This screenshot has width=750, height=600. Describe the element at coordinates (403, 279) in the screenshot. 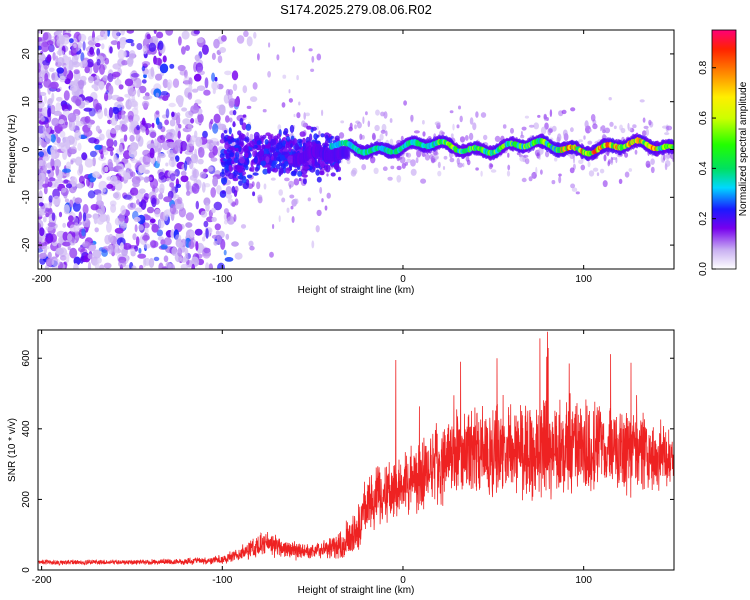

I see `x-tick-label: 0` at that location.